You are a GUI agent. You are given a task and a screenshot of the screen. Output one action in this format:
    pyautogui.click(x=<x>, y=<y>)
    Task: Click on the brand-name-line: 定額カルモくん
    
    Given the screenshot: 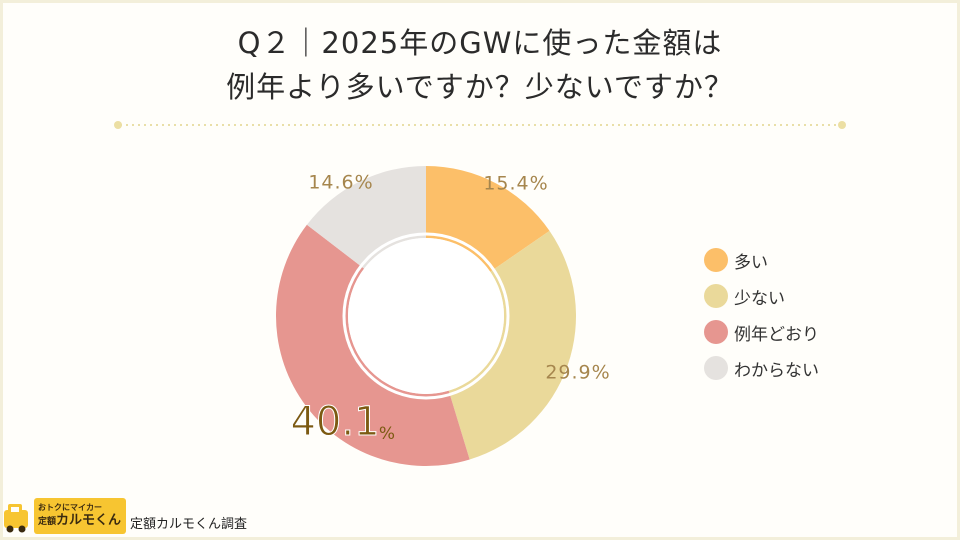 What is the action you would take?
    pyautogui.click(x=82, y=521)
    